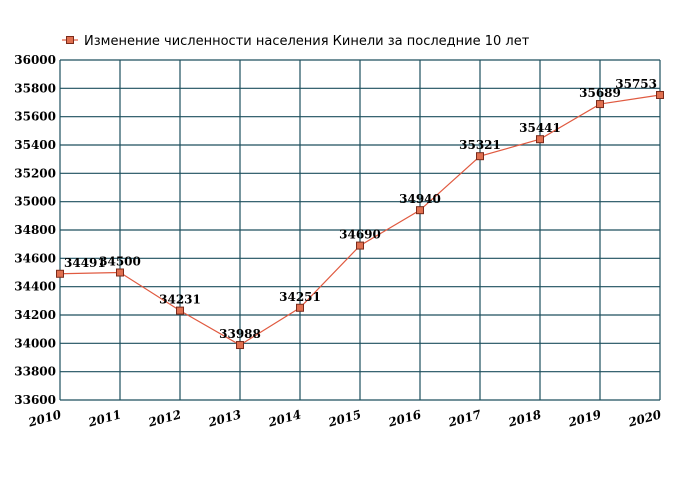 This screenshot has width=680, height=500. Describe the element at coordinates (464, 418) in the screenshot. I see `x-tick-label: 2017` at that location.